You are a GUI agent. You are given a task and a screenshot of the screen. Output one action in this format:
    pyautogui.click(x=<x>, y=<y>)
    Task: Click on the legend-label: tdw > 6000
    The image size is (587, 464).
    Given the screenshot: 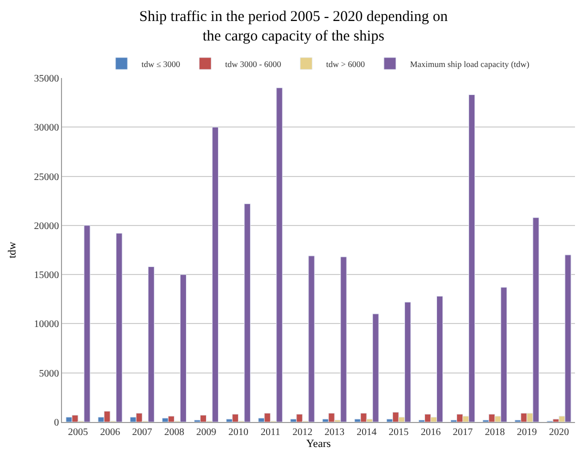 What is the action you would take?
    pyautogui.click(x=345, y=63)
    